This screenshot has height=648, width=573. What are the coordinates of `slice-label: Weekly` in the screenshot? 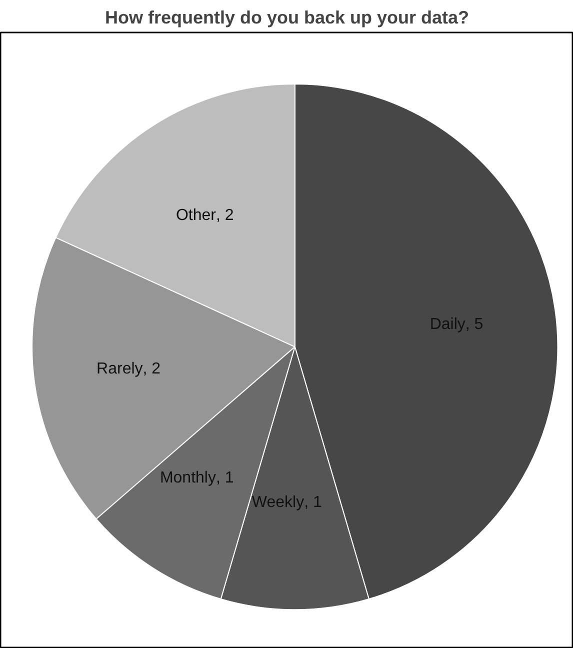 It's located at (278, 503).